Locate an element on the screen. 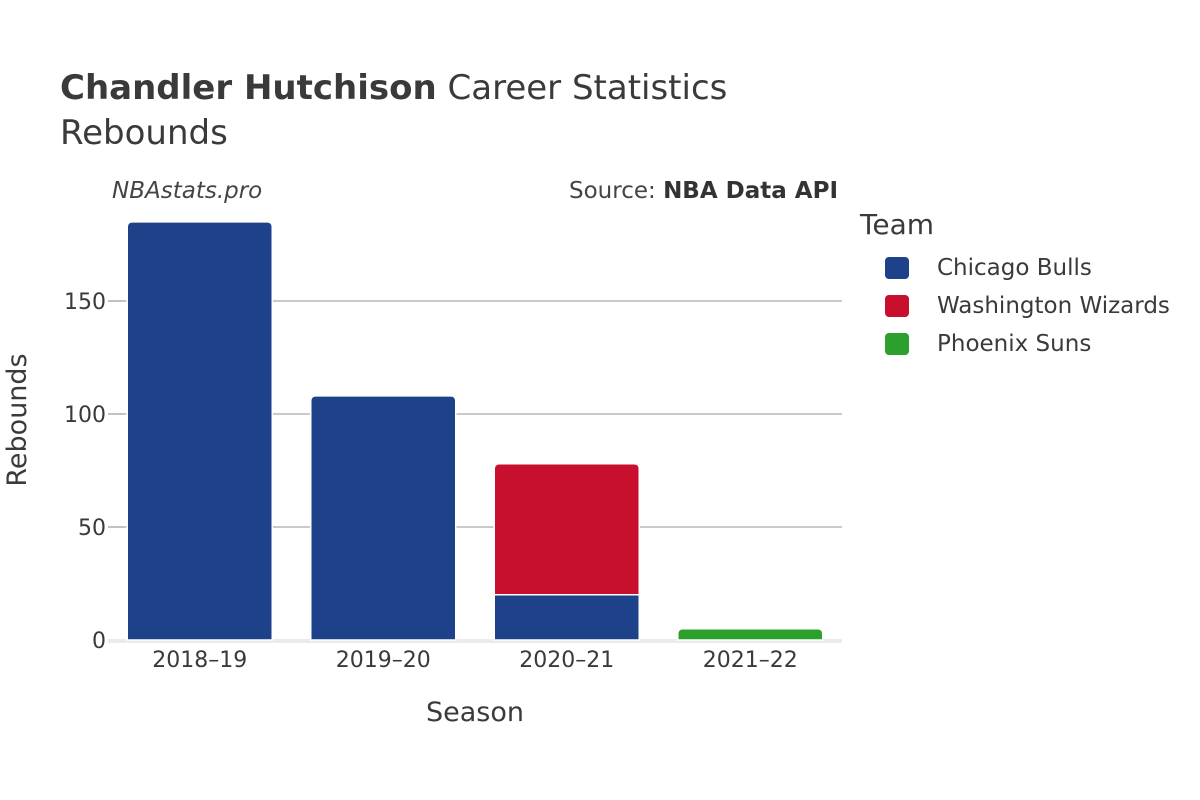 The image size is (1200, 800). legend-item-washington-wizards: Washington Wizards is located at coordinates (1015, 306).